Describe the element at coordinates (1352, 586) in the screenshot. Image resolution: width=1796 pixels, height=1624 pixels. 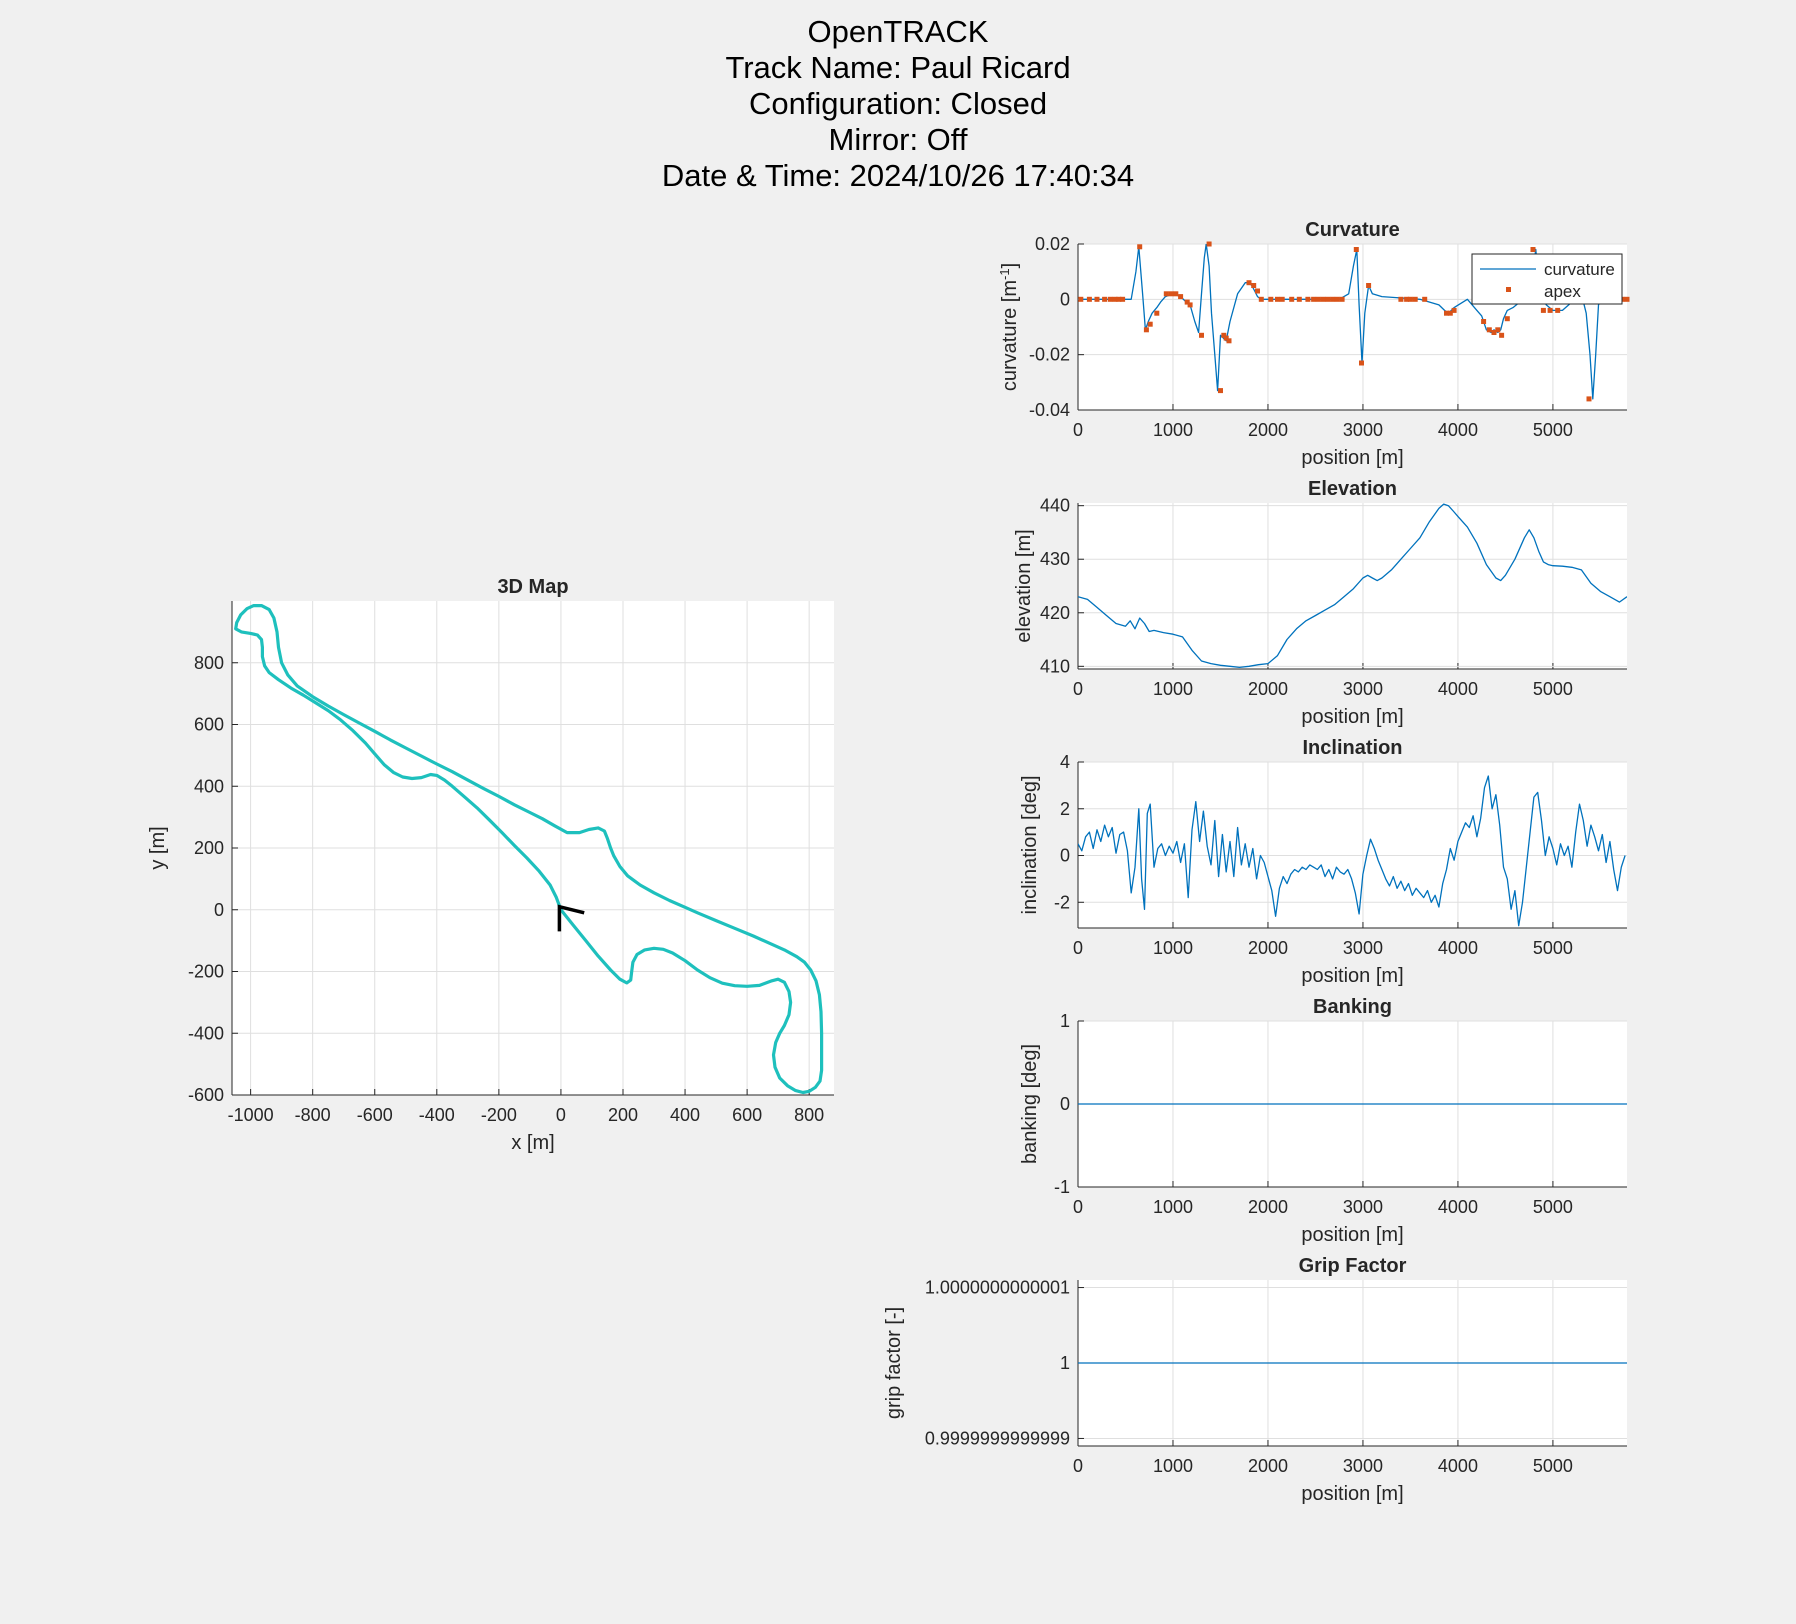
I see `elevation-plot-area` at that location.